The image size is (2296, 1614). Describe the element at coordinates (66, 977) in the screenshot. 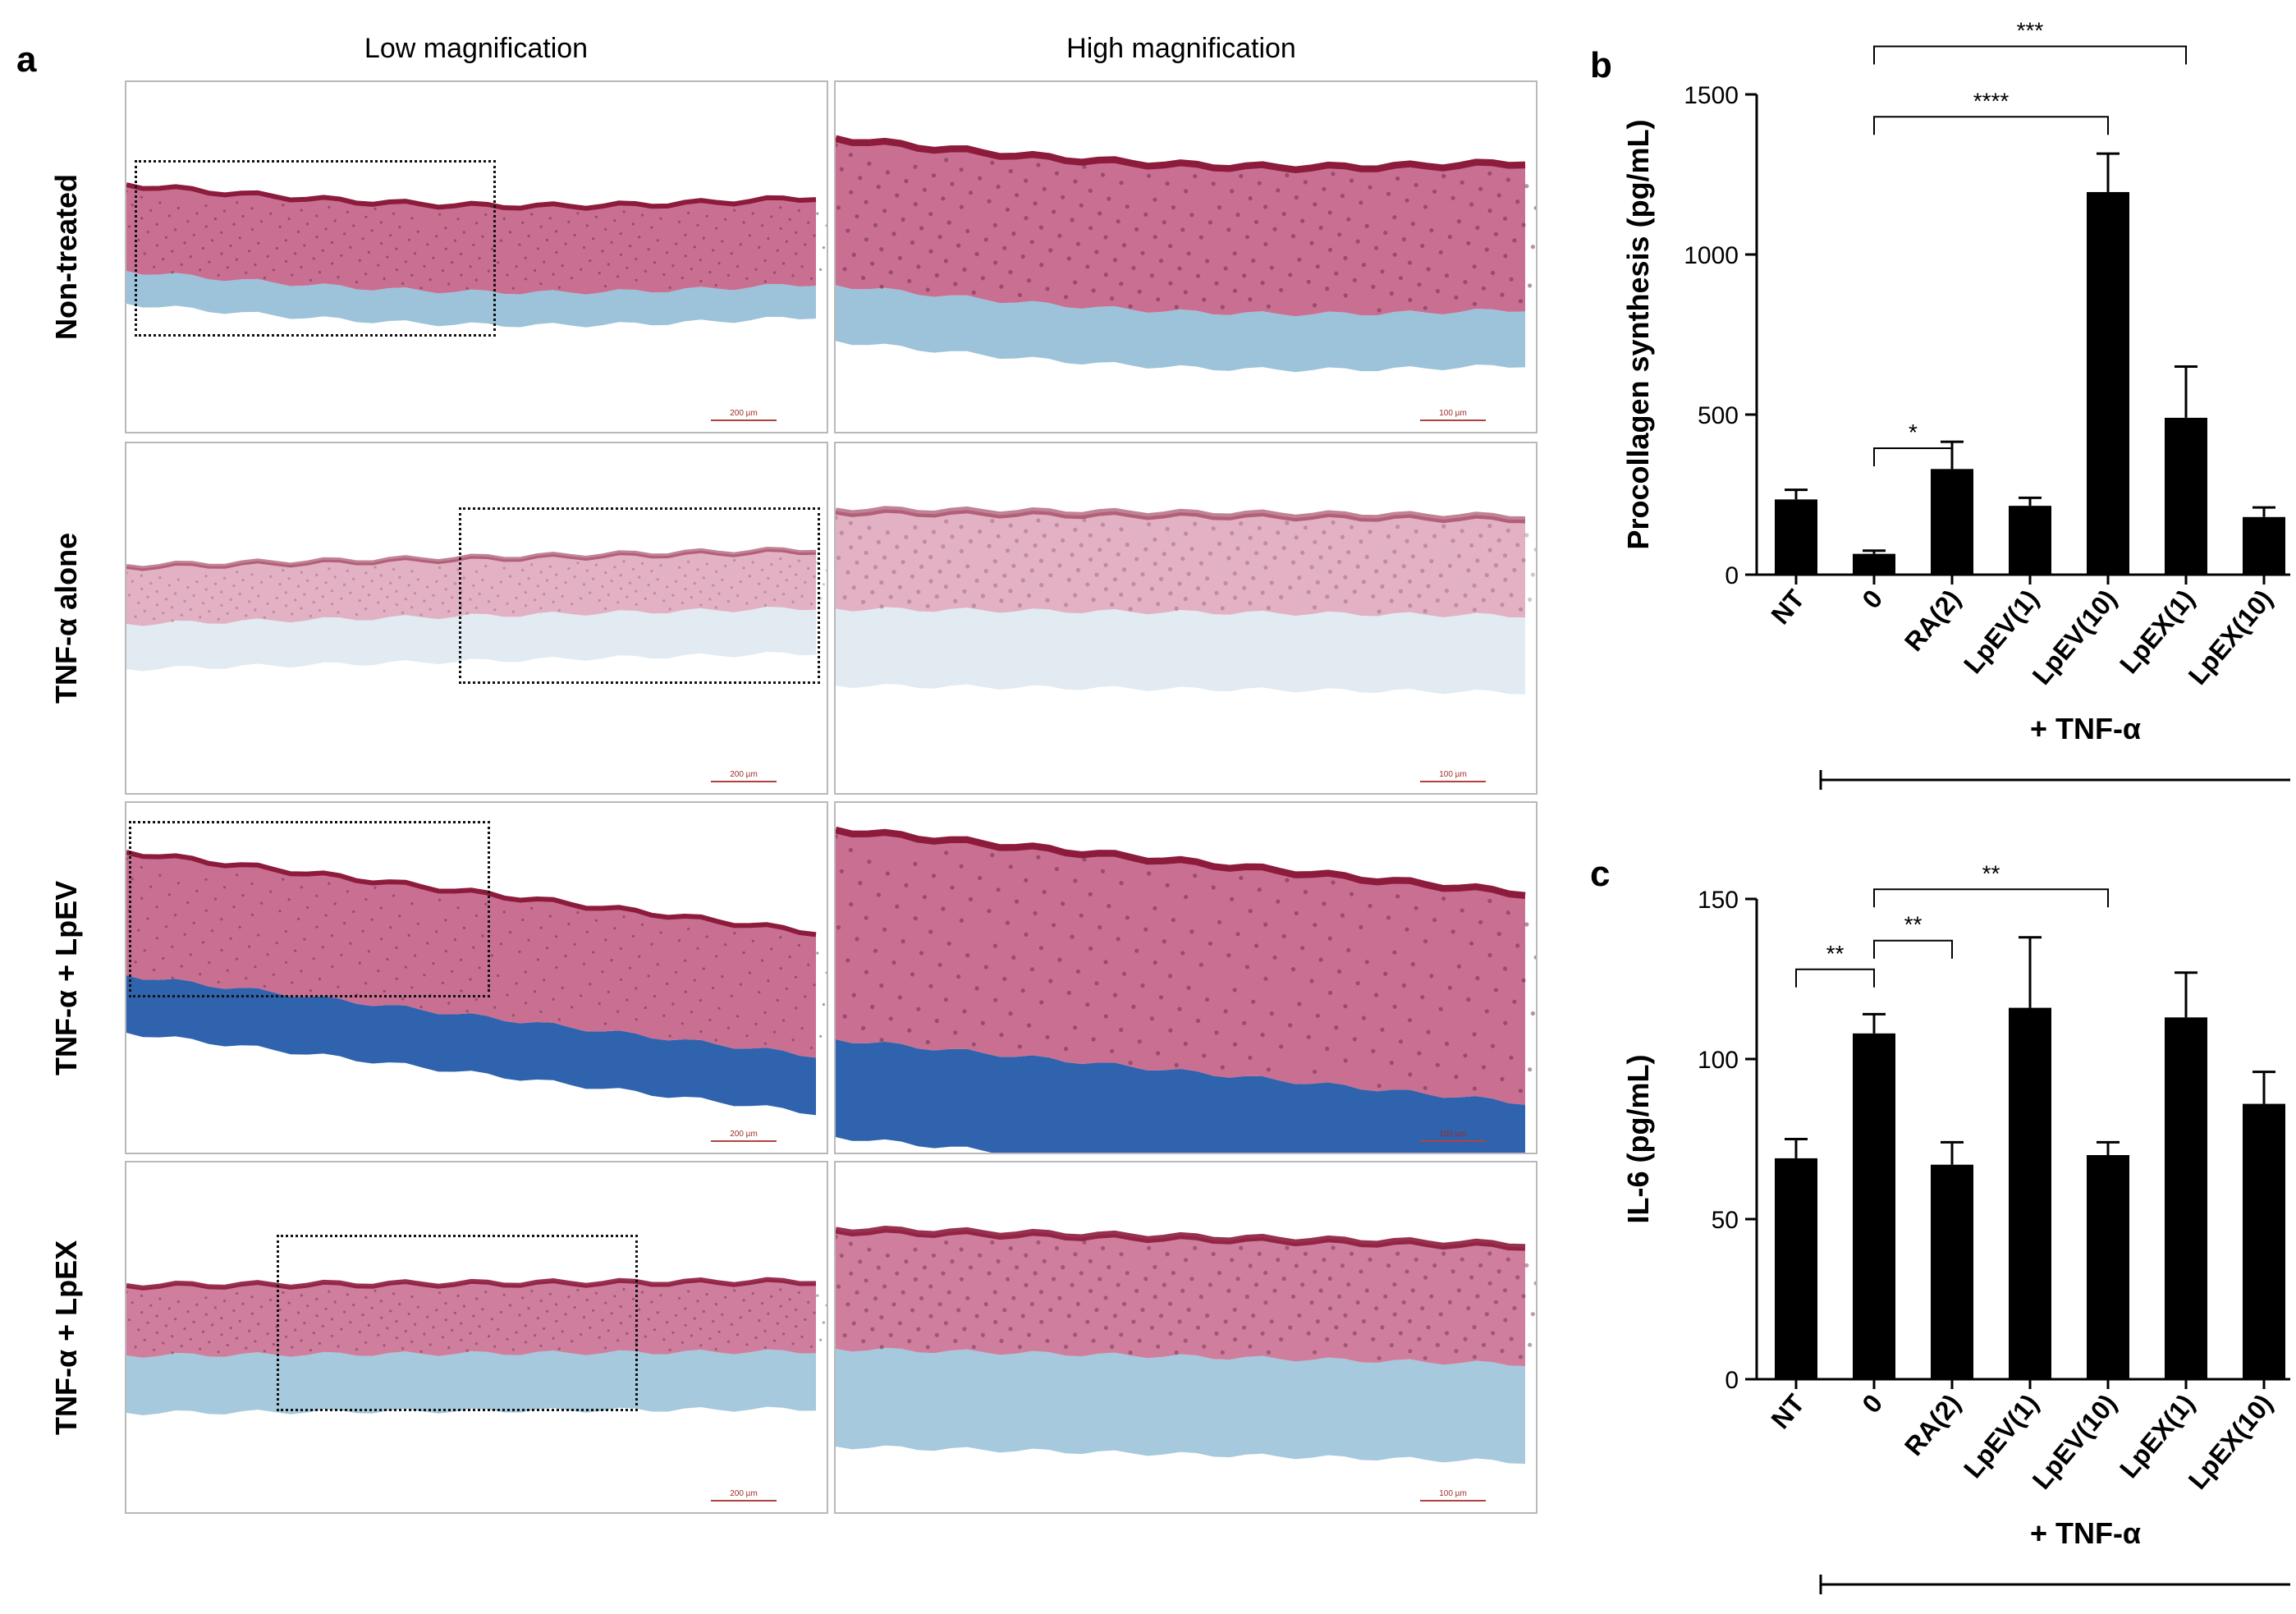

I see `row-label-3: TNF-α + LpEV` at that location.